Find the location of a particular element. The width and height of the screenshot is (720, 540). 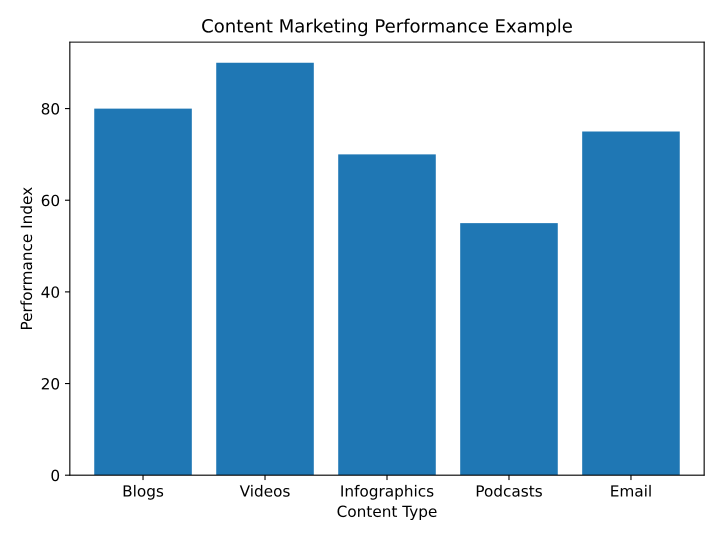

y-tick-label: 80 is located at coordinates (51, 109).